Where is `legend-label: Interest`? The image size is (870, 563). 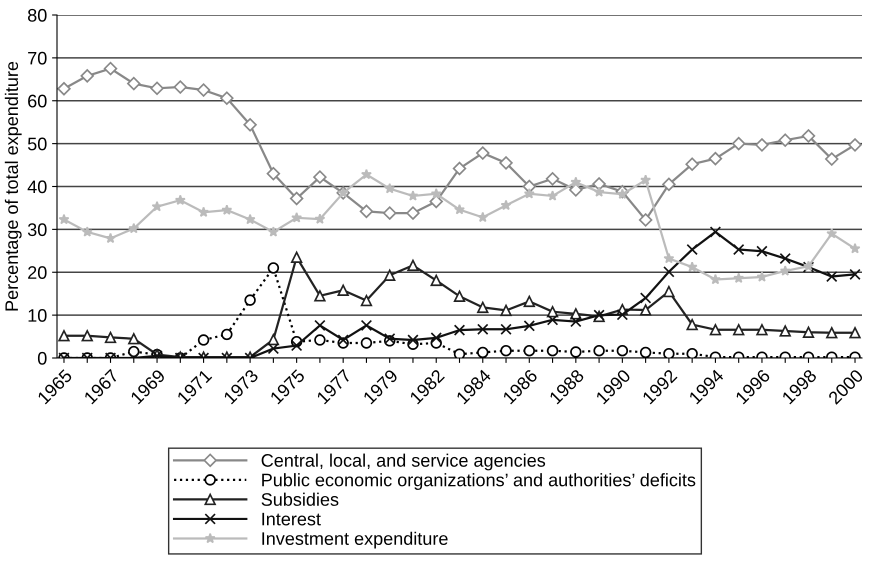
legend-label: Interest is located at coordinates (291, 519).